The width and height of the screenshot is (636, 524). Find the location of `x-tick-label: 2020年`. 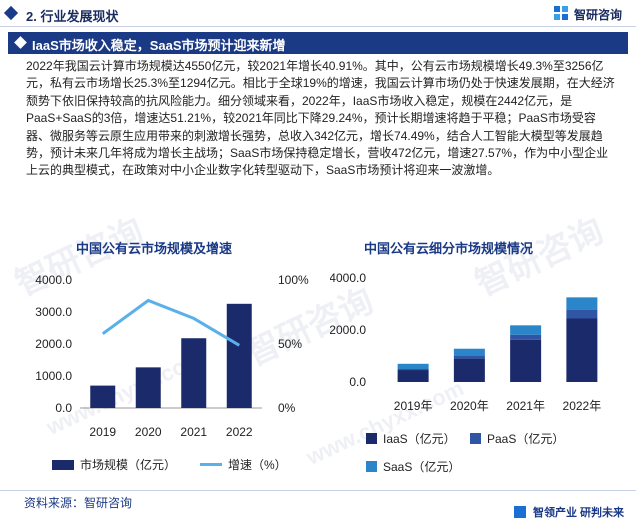

x-tick-label: 2020年 is located at coordinates (469, 406).